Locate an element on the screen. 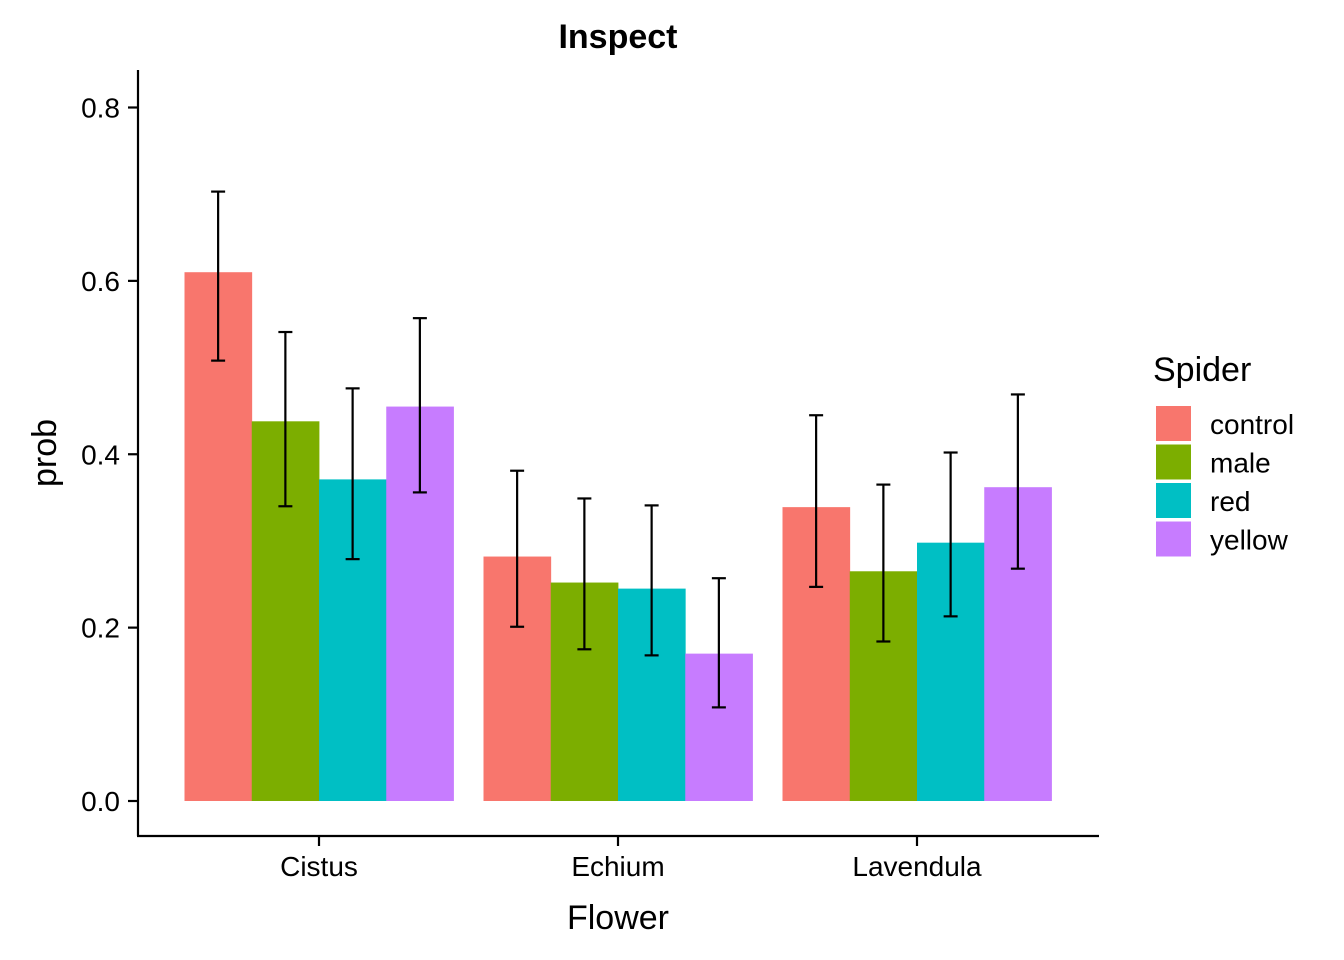 The image size is (1344, 960). legend-swatch-yellow is located at coordinates (1173, 539).